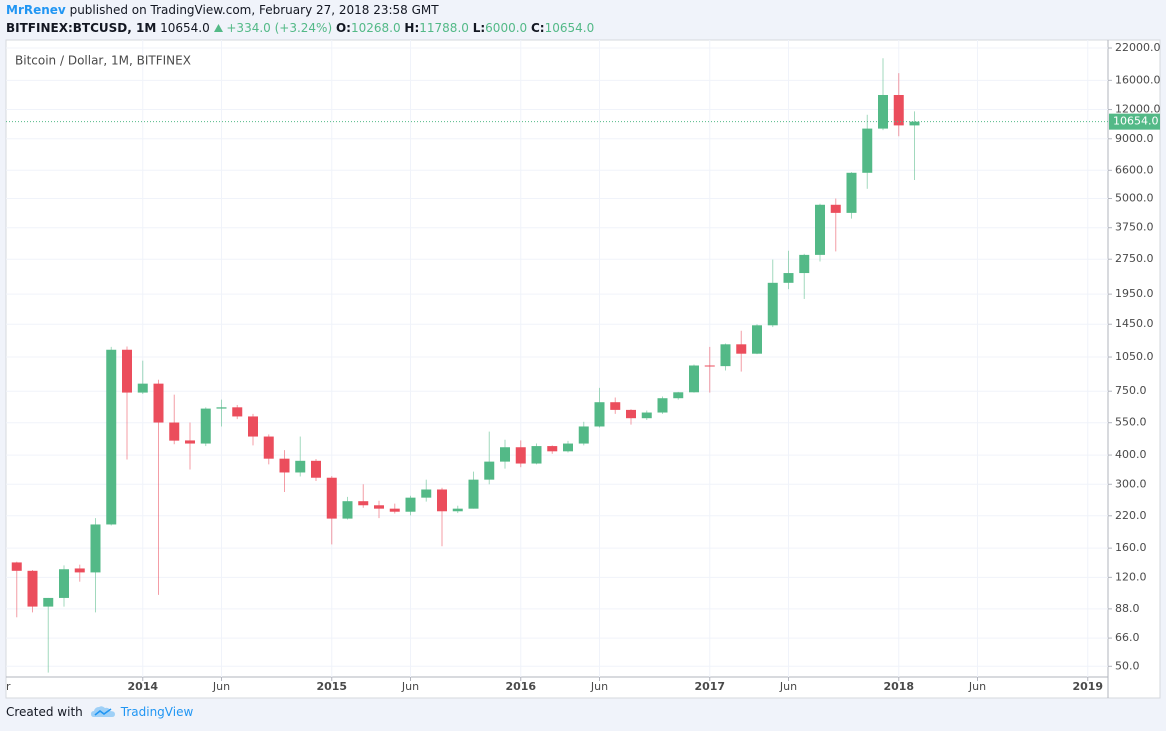 The width and height of the screenshot is (1166, 731). What do you see at coordinates (1134, 197) in the screenshot?
I see `y-tick-label: 5000.0` at bounding box center [1134, 197].